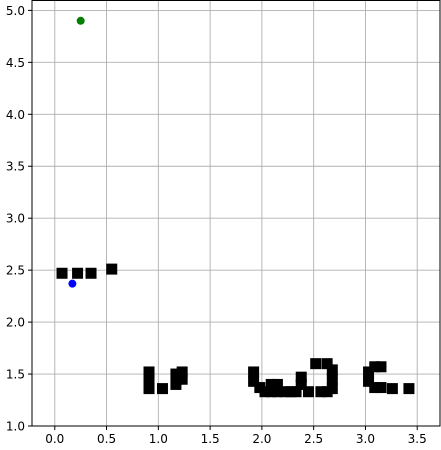 Image resolution: width=441 pixels, height=450 pixels. I want to click on x-tick-label: 1.5, so click(210, 439).